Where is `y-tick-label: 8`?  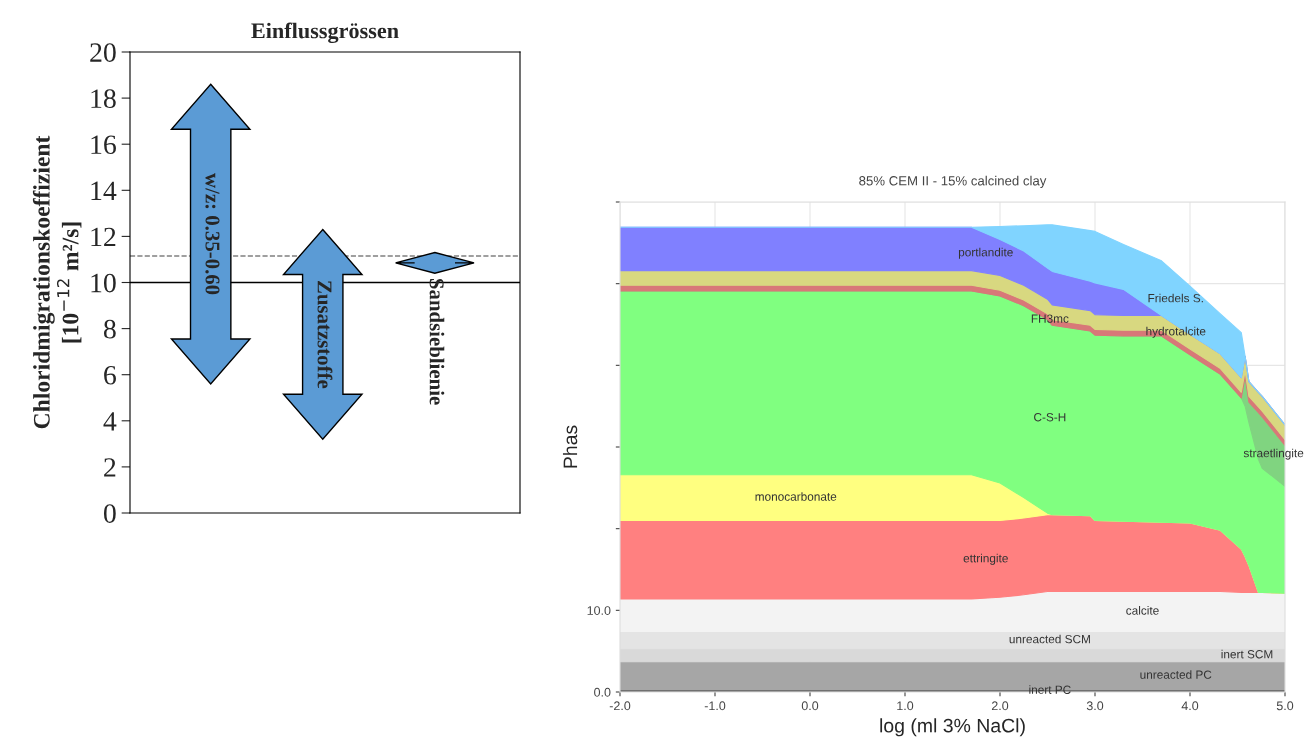
y-tick-label: 8 is located at coordinates (109, 329).